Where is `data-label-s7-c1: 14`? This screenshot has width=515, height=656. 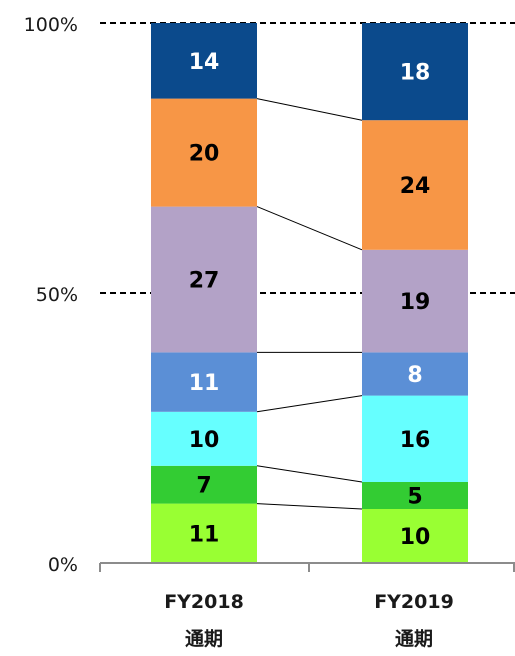 data-label-s7-c1: 14 is located at coordinates (204, 62).